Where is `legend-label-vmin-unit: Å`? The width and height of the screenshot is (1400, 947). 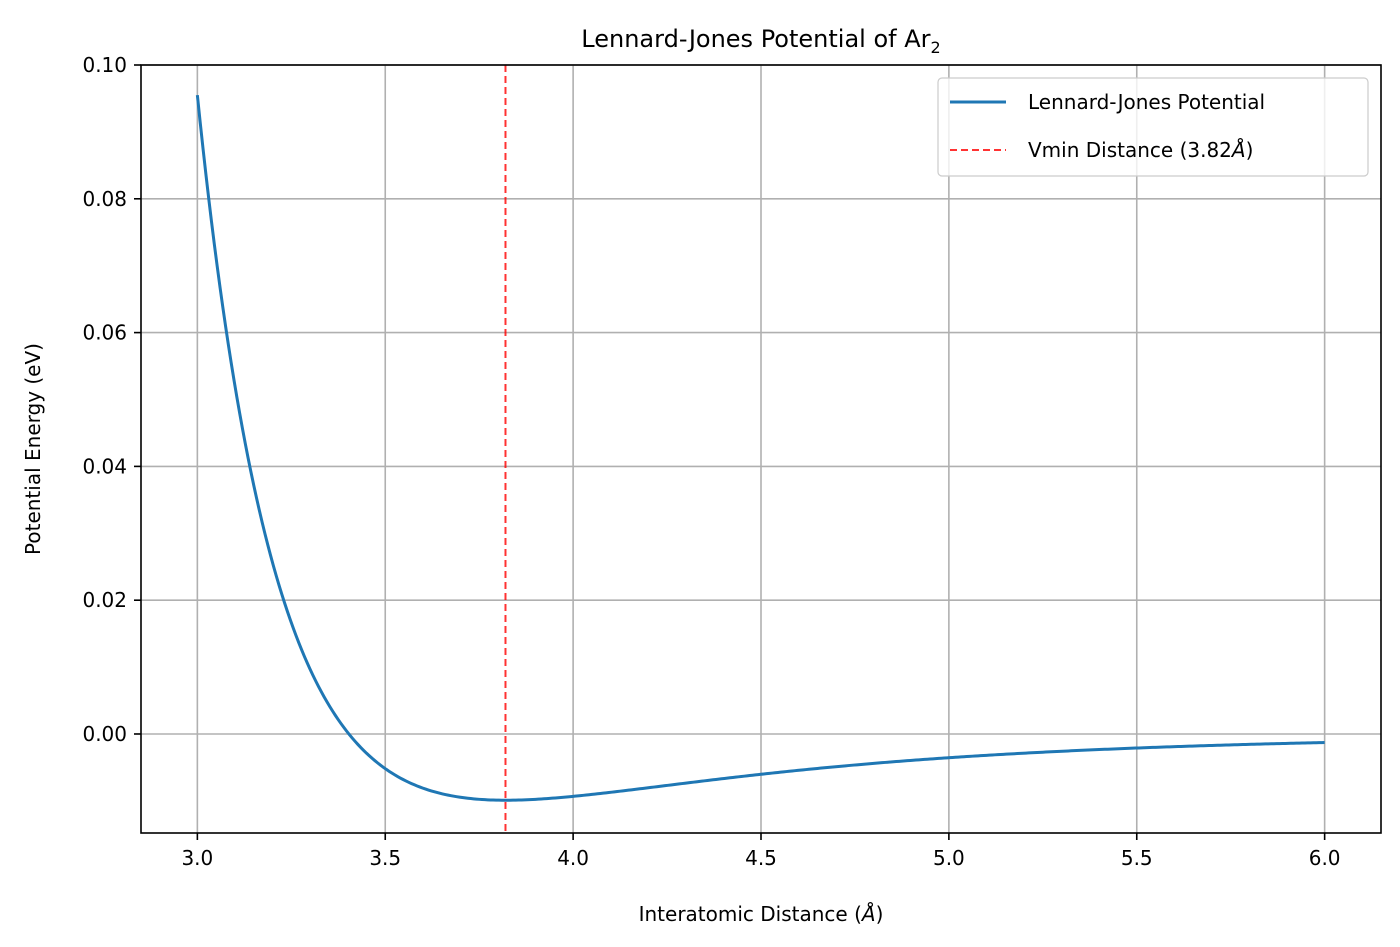
legend-label-vmin-unit: Å is located at coordinates (1238, 150).